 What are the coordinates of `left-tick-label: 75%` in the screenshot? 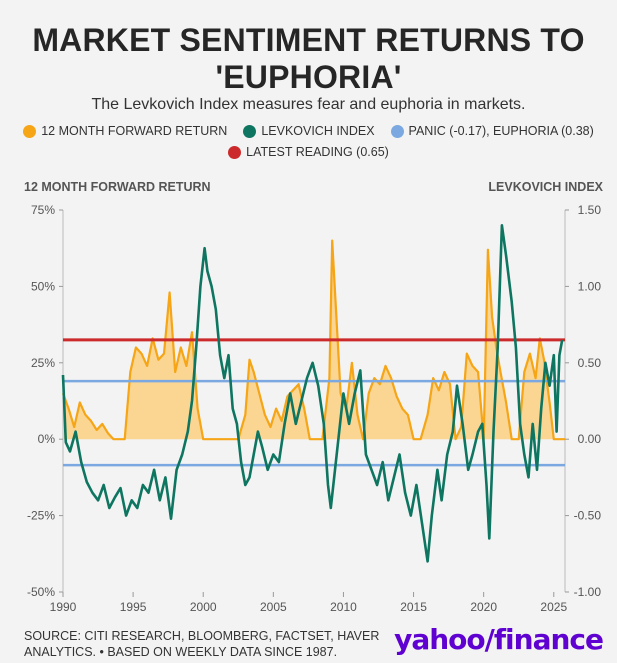 It's located at (43, 210).